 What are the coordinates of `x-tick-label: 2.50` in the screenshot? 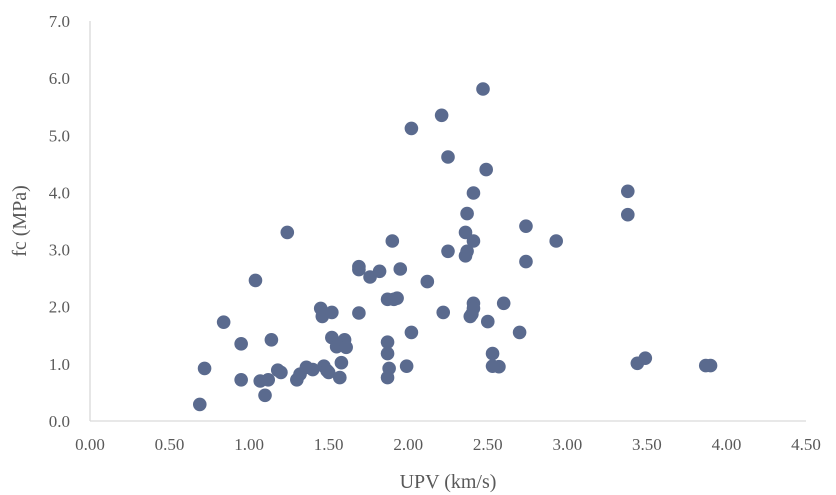 It's located at (488, 444).